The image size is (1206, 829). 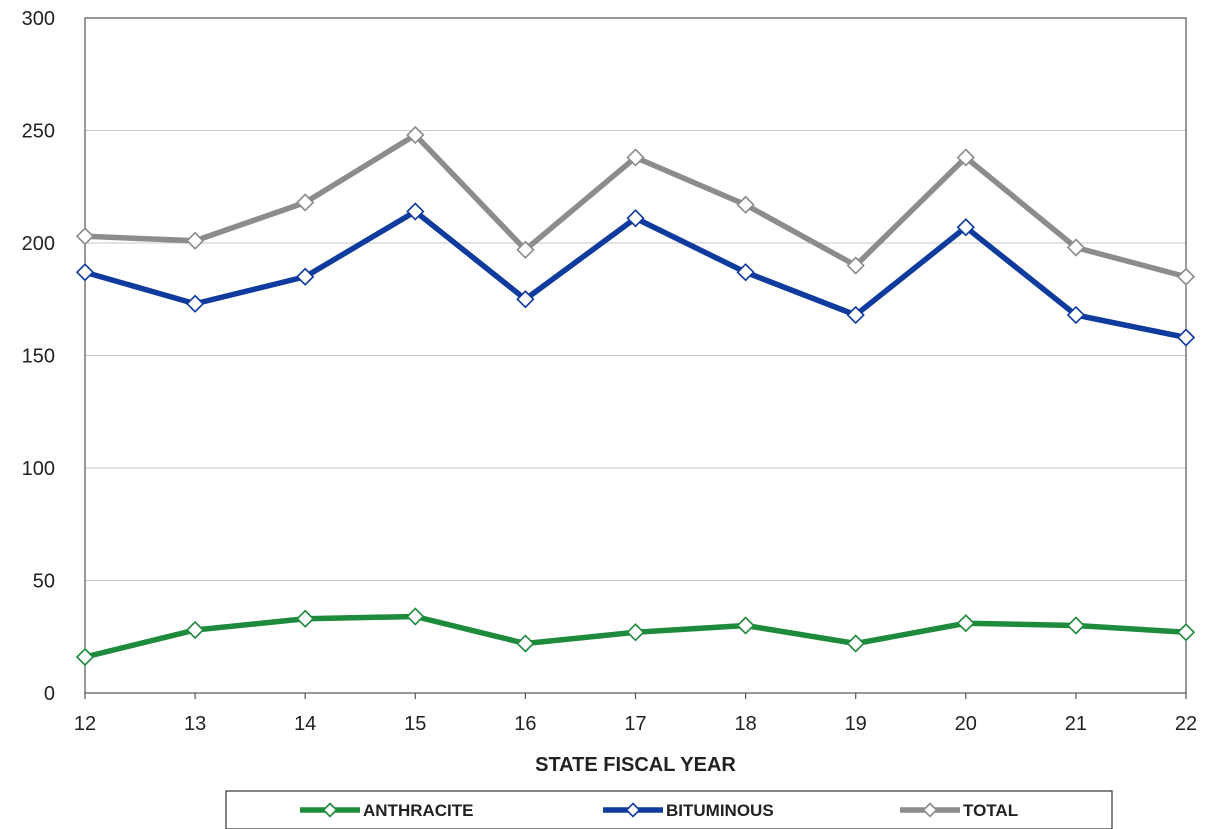 What do you see at coordinates (856, 724) in the screenshot?
I see `x-tick-label: 19` at bounding box center [856, 724].